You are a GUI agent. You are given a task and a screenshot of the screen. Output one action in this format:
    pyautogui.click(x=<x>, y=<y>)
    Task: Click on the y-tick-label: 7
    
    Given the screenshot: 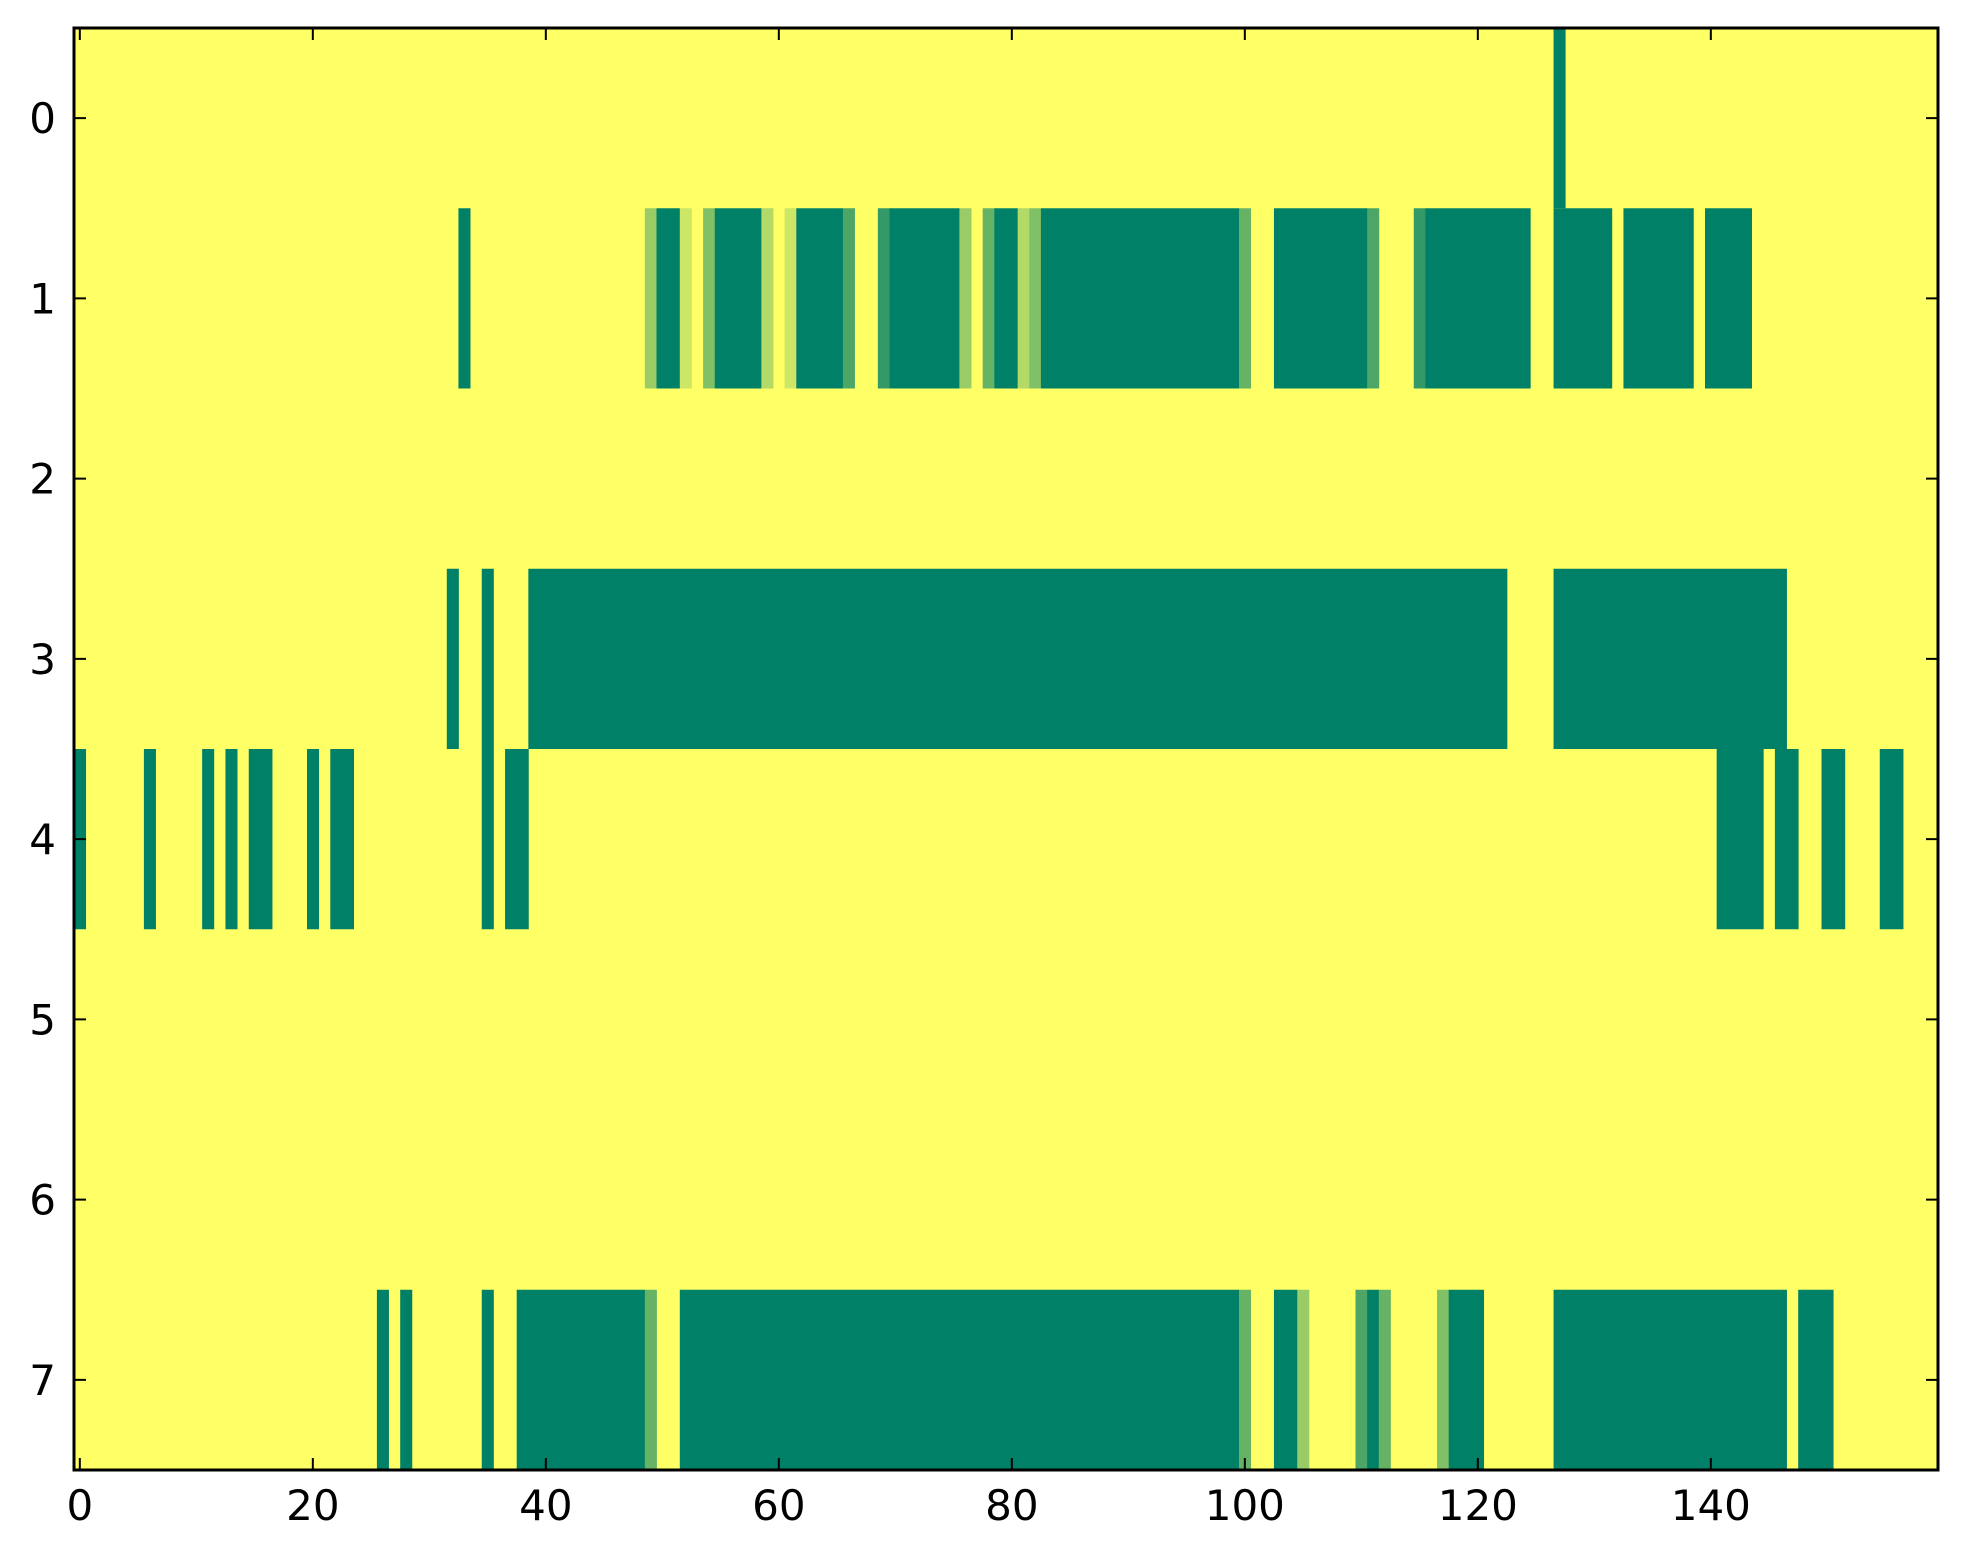 What is the action you would take?
    pyautogui.click(x=42, y=1380)
    